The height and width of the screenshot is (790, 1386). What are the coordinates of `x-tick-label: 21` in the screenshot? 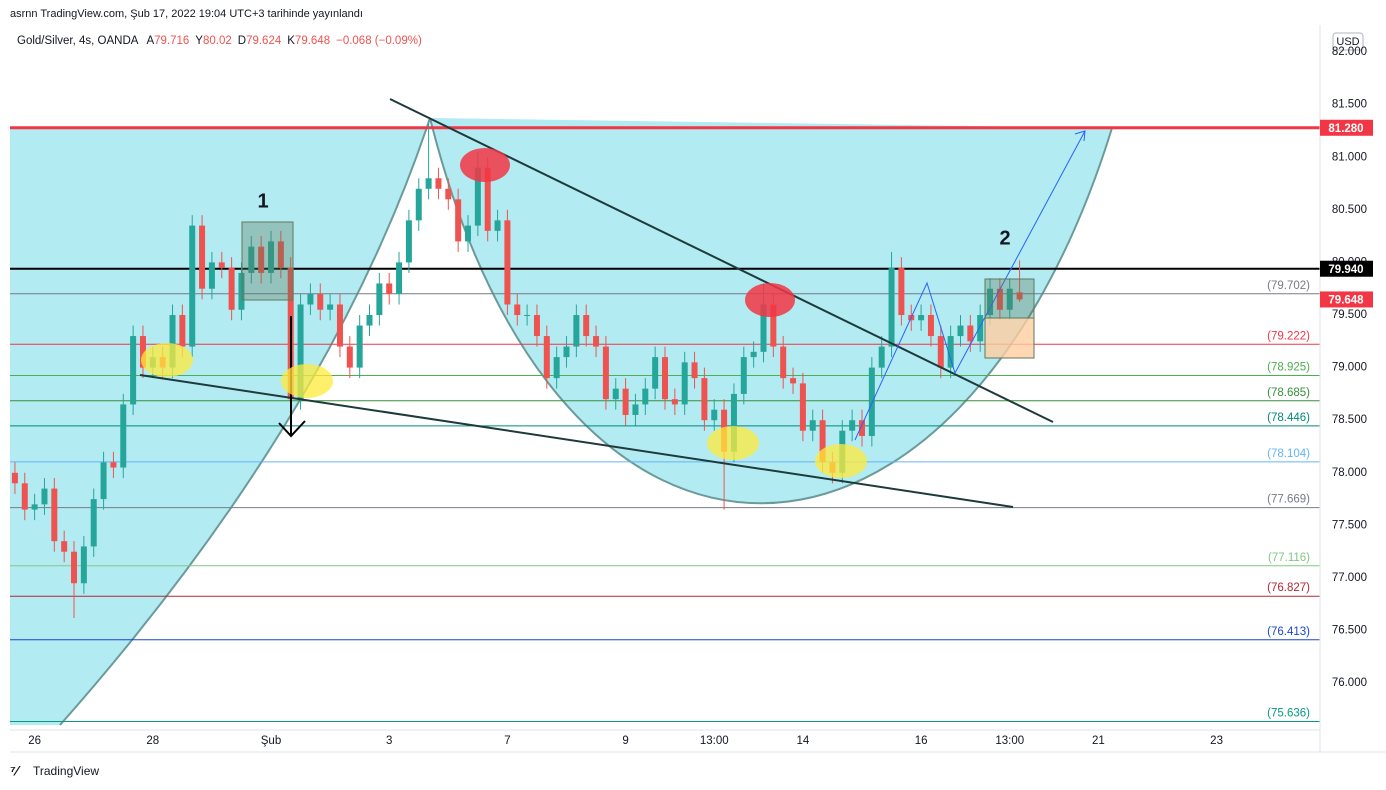 It's located at (1098, 741).